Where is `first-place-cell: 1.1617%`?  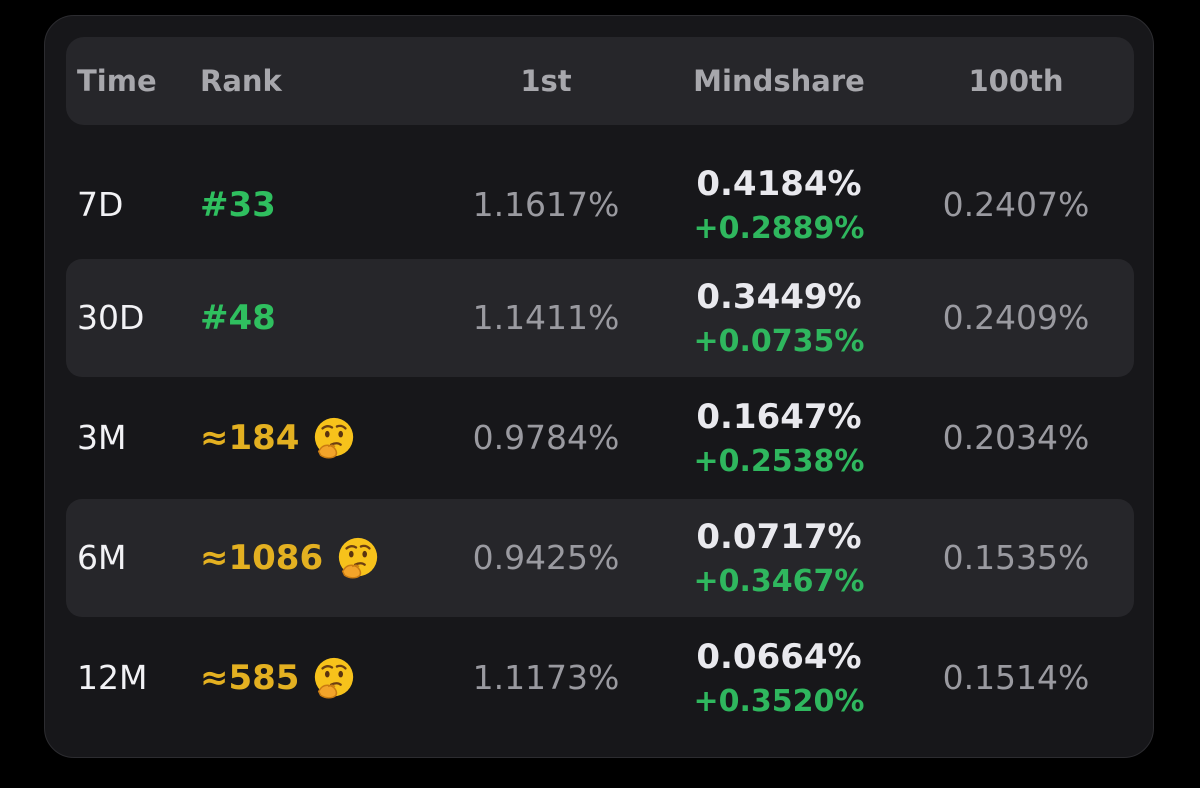 first-place-cell: 1.1617% is located at coordinates (546, 204).